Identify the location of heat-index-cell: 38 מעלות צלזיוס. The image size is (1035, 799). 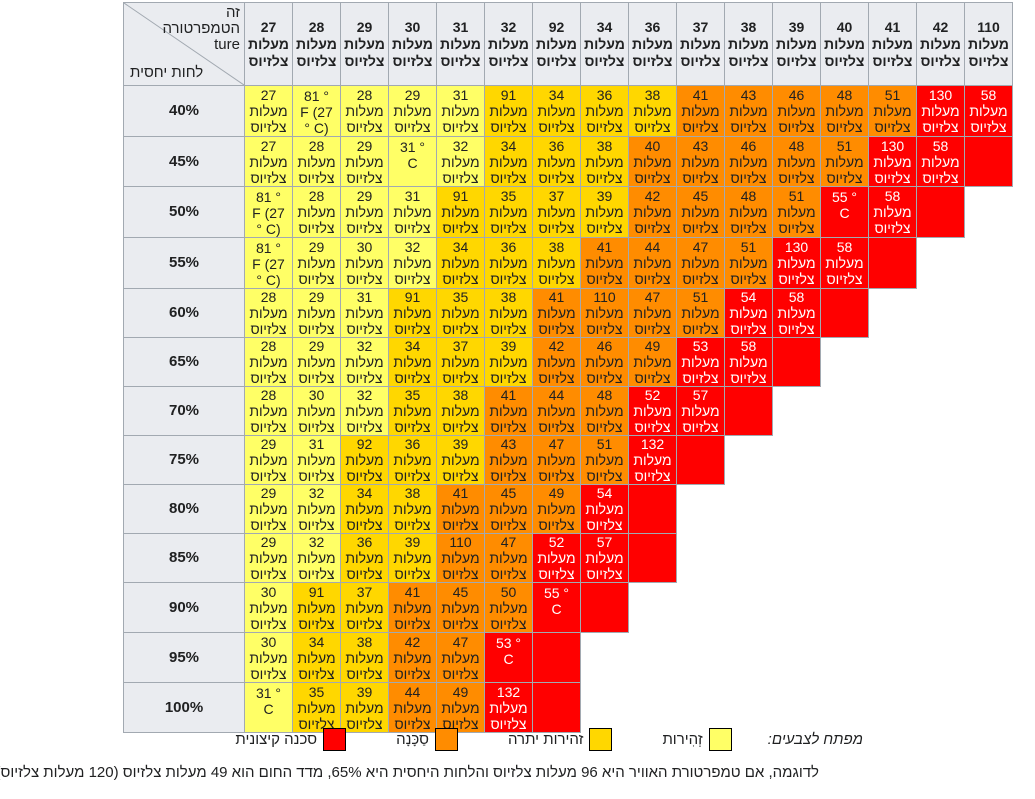
(364, 657).